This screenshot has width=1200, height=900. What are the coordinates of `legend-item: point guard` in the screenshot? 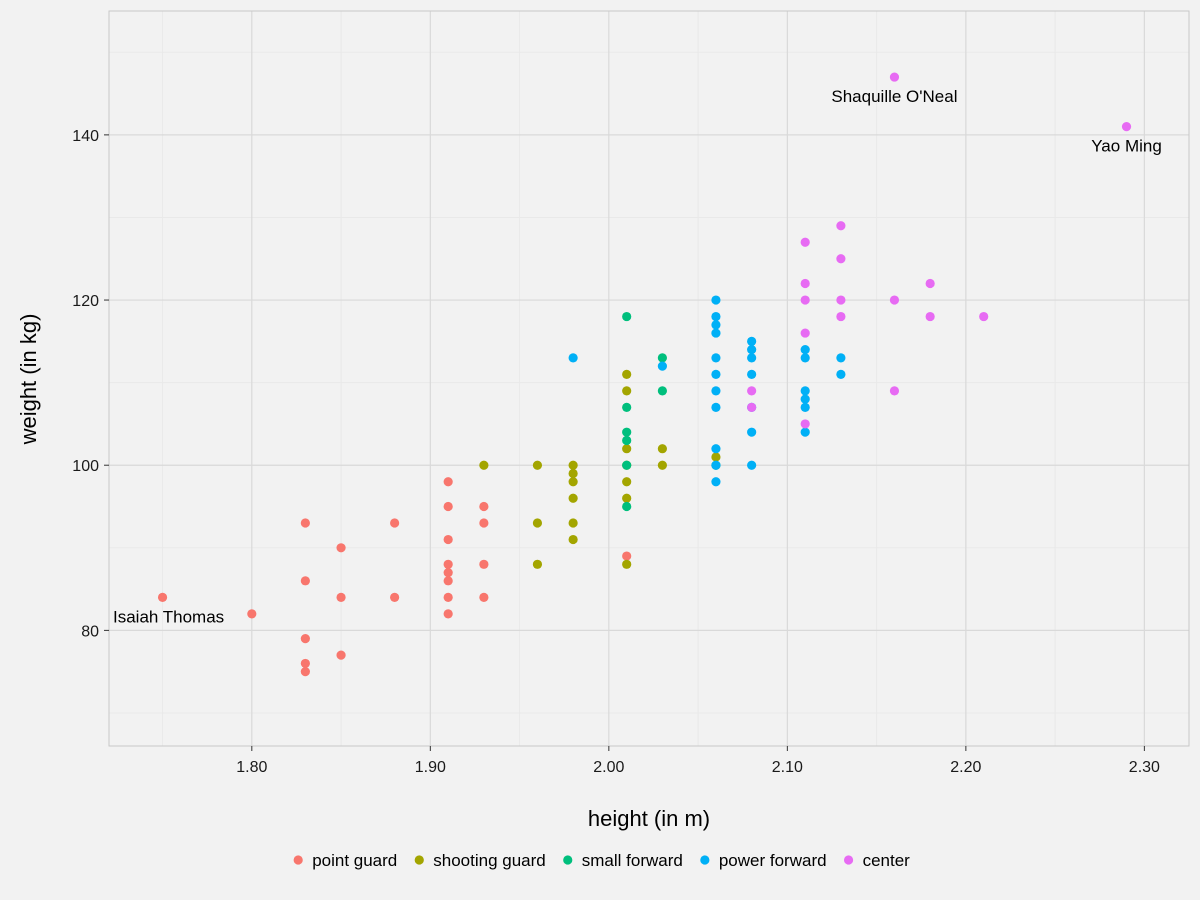 It's located at (345, 860).